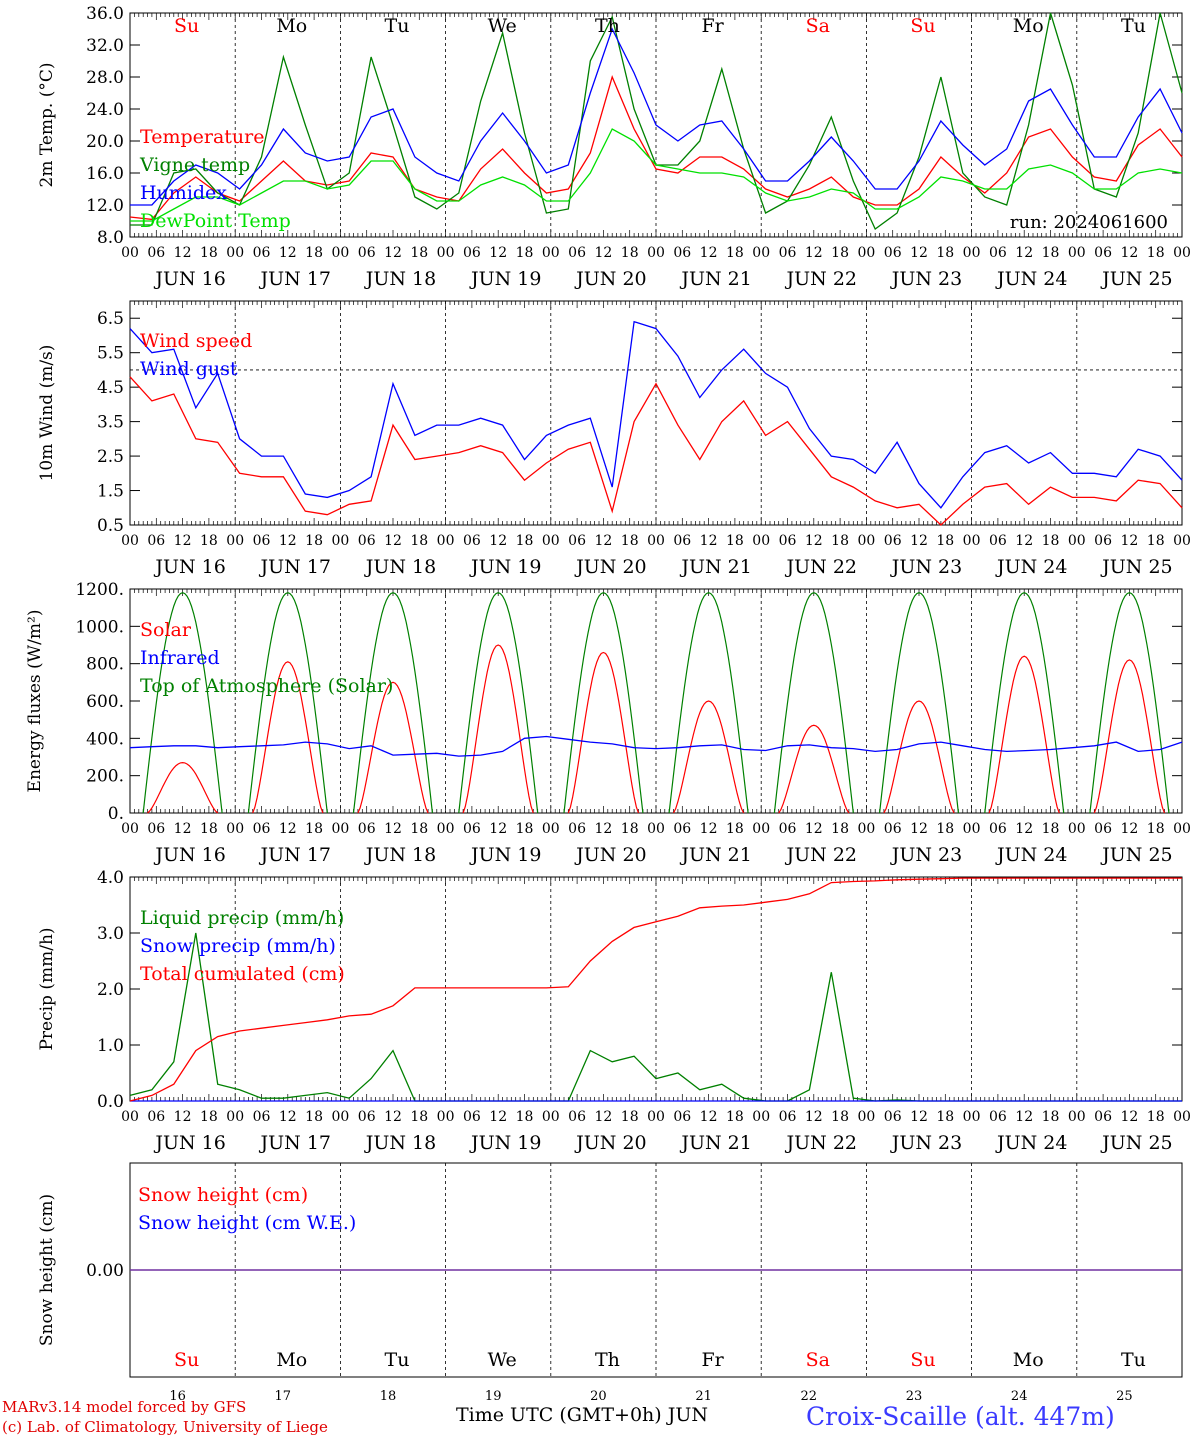  Describe the element at coordinates (291, 1360) in the screenshot. I see `weekday-label-bottom: Mo` at that location.